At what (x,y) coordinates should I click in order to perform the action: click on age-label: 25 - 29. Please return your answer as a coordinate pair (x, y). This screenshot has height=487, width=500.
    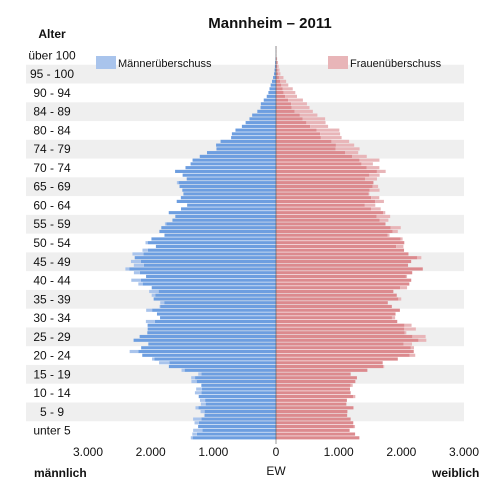
    Looking at the image, I should click on (52, 337).